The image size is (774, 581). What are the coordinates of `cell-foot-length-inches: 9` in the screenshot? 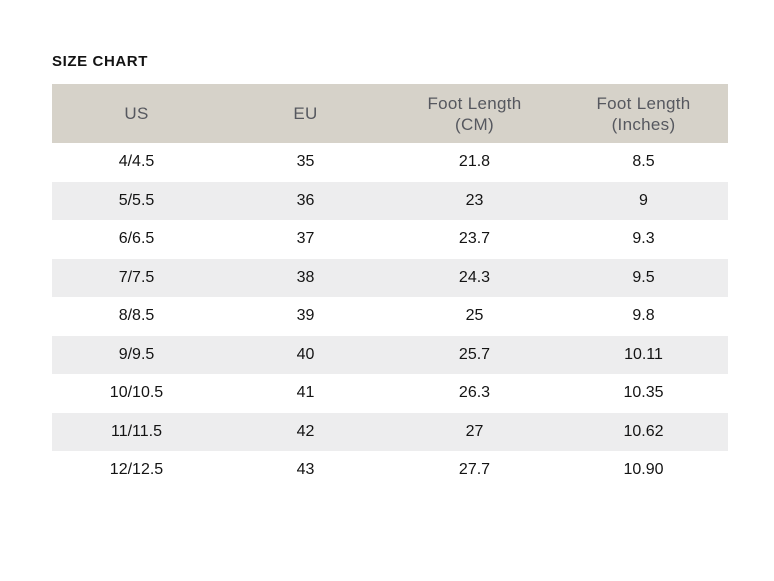 It's located at (643, 200).